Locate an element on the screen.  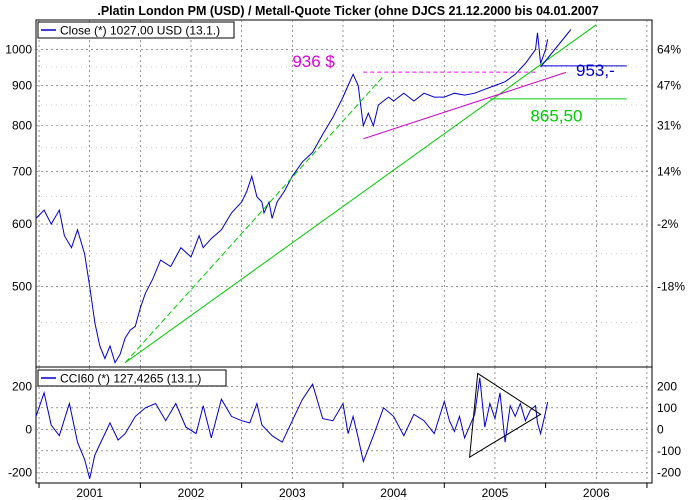
x-tick-label: 2006 is located at coordinates (596, 493).